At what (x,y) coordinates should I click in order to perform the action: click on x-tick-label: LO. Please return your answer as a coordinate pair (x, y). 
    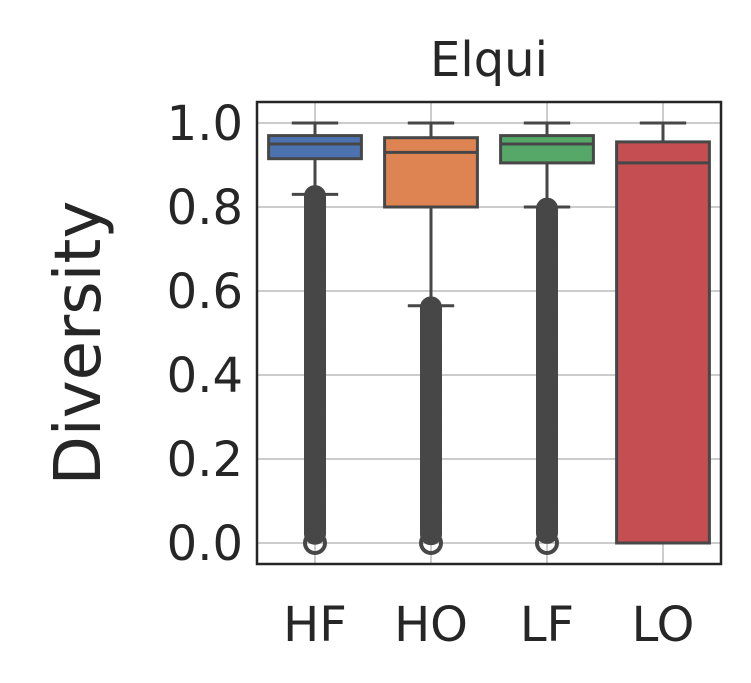
    Looking at the image, I should click on (663, 625).